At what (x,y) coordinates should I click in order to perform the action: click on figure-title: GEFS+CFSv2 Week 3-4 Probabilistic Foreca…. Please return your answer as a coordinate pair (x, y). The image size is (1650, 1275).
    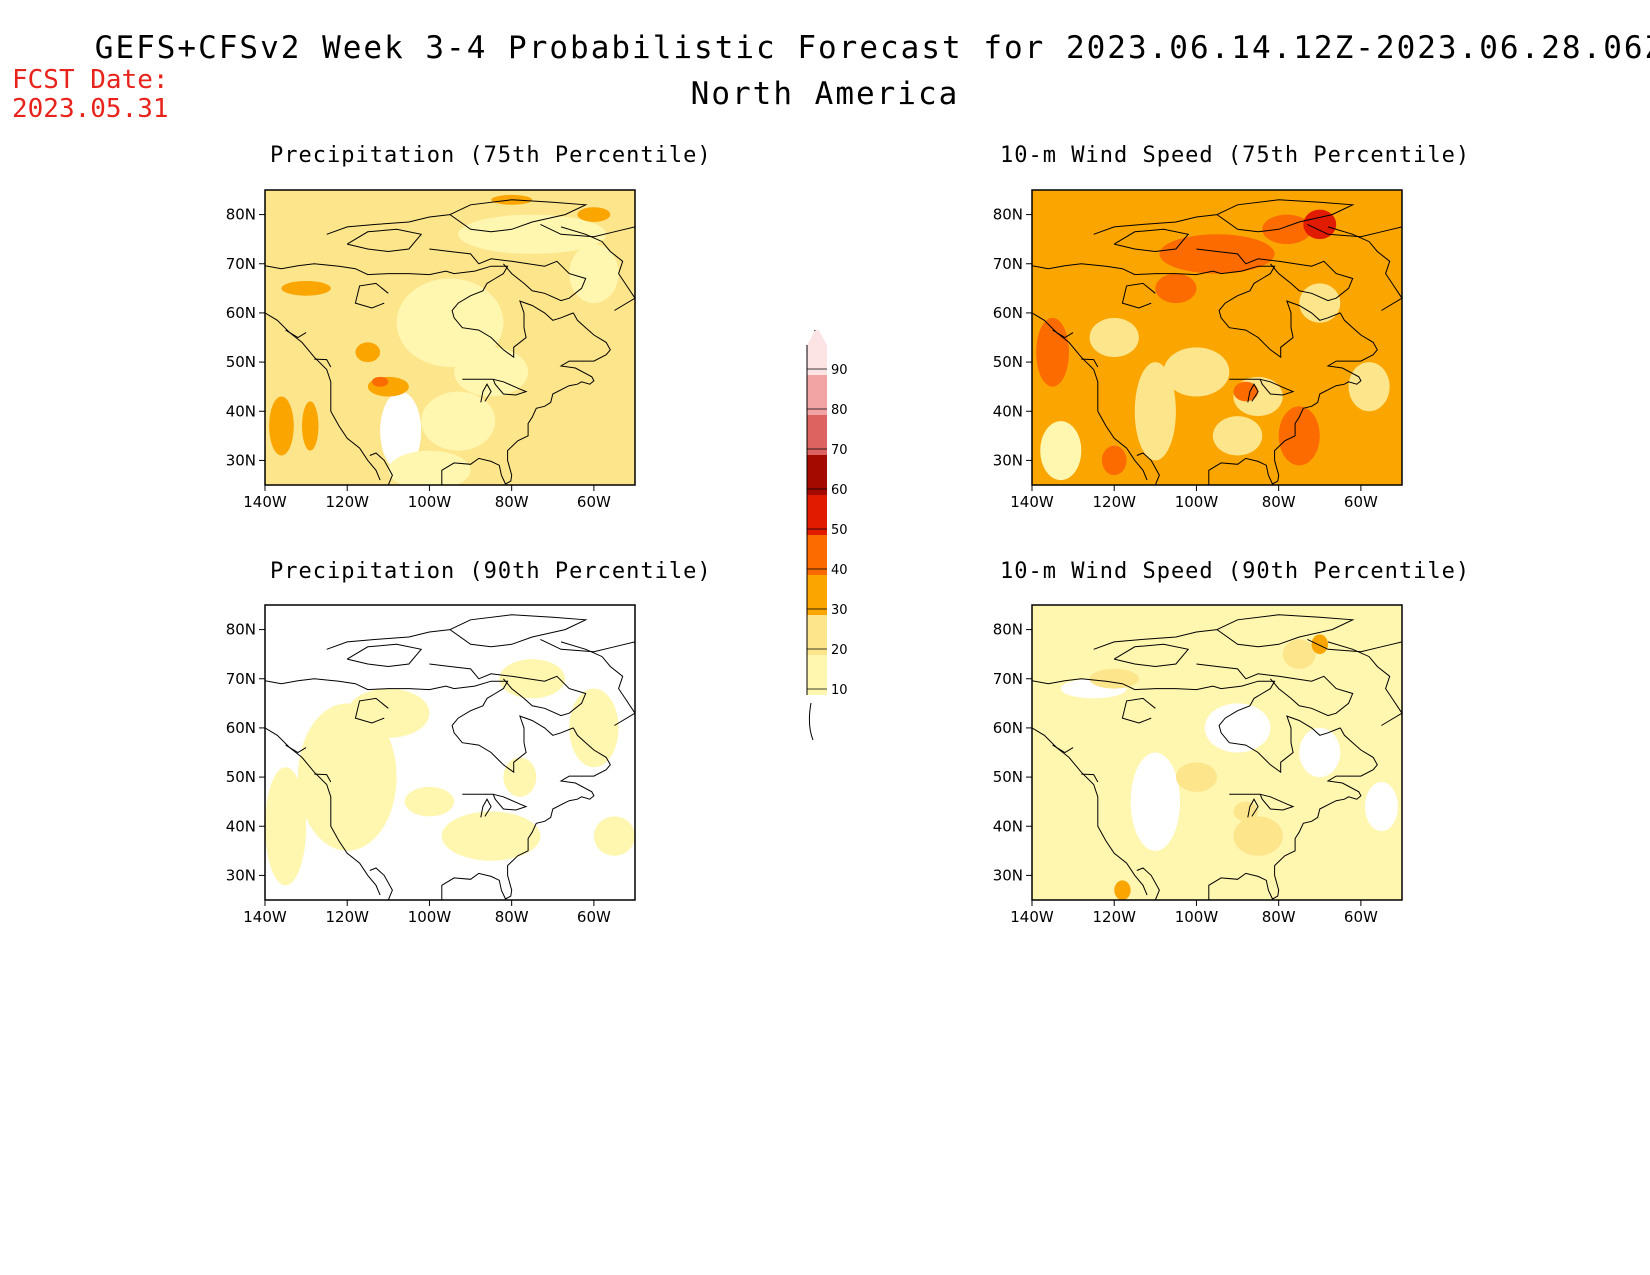
    Looking at the image, I should click on (872, 48).